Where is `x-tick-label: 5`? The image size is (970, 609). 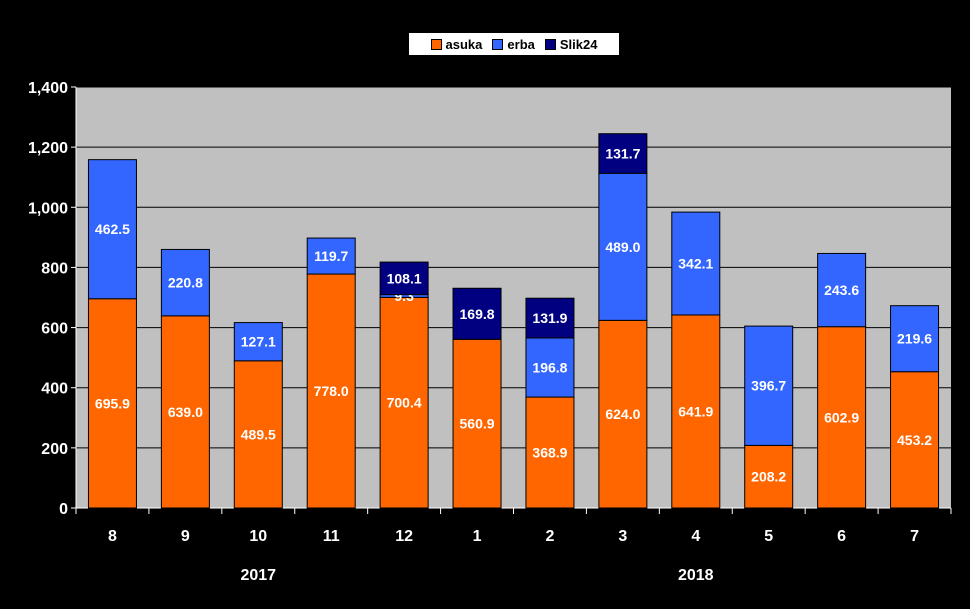 x-tick-label: 5 is located at coordinates (768, 536).